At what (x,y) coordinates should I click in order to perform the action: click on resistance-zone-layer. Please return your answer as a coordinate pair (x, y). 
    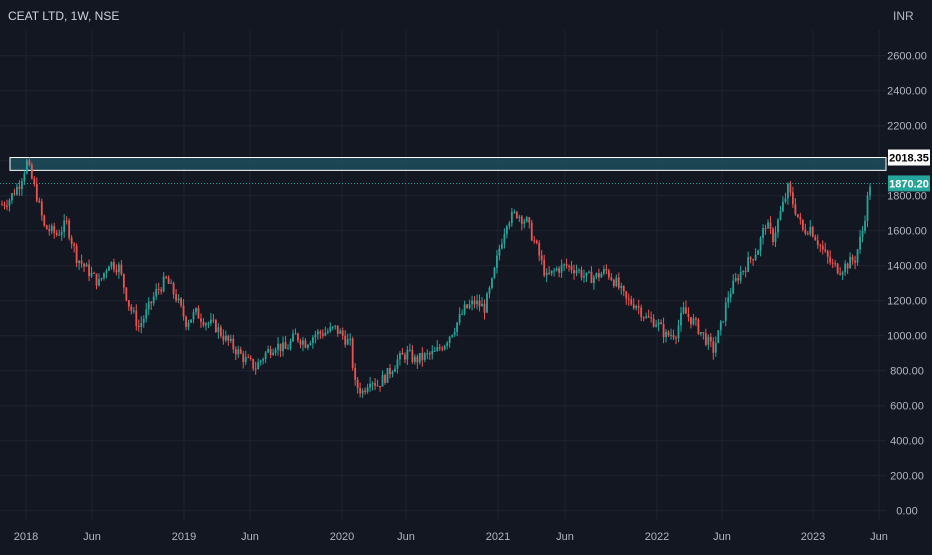
    Looking at the image, I should click on (443, 170).